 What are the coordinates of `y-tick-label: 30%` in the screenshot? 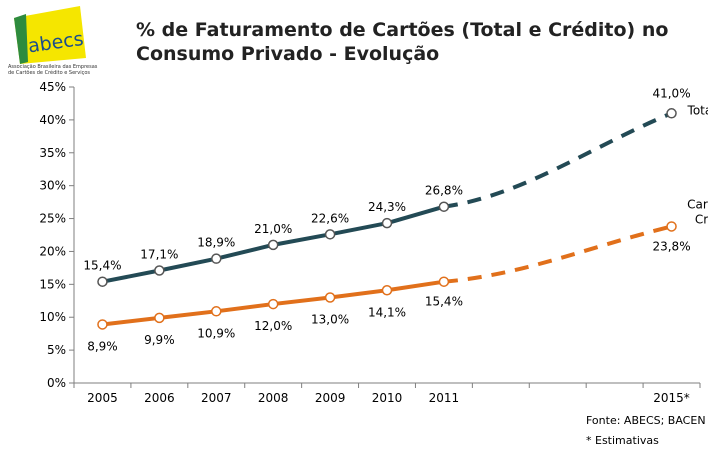 It's located at (52, 186).